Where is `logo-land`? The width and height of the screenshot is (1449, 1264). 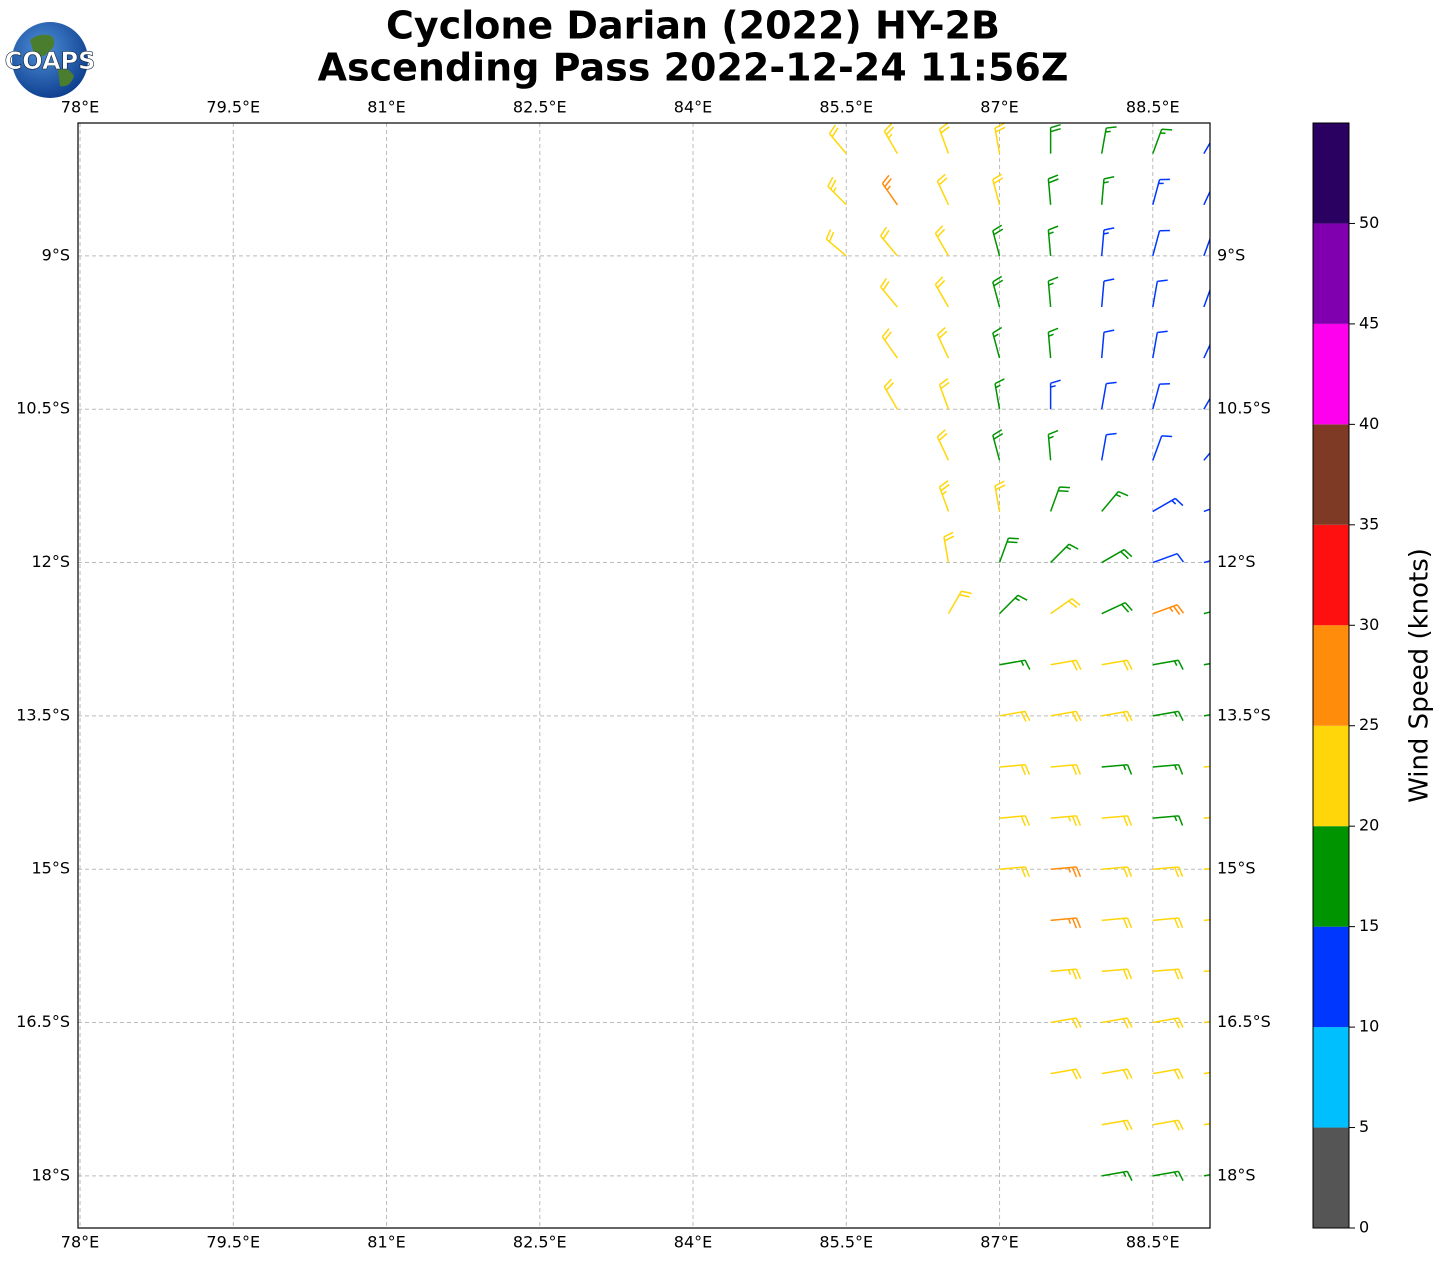
logo-land is located at coordinates (52, 60).